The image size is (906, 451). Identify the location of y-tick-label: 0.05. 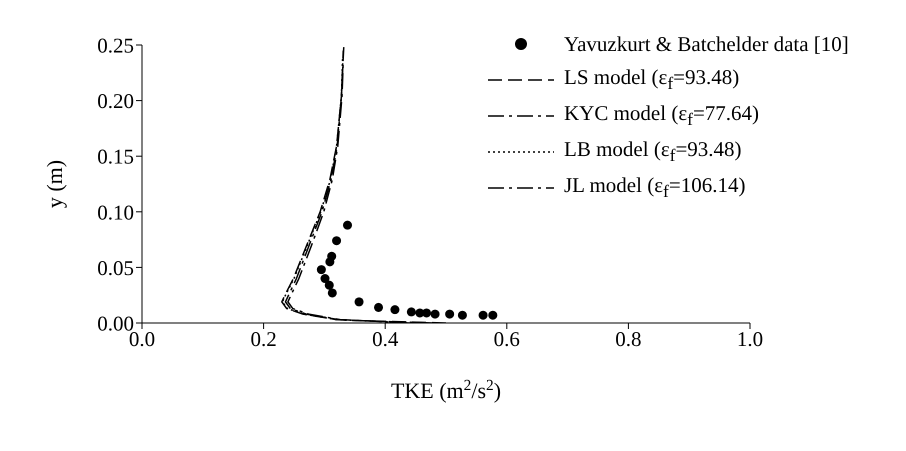
(115, 268).